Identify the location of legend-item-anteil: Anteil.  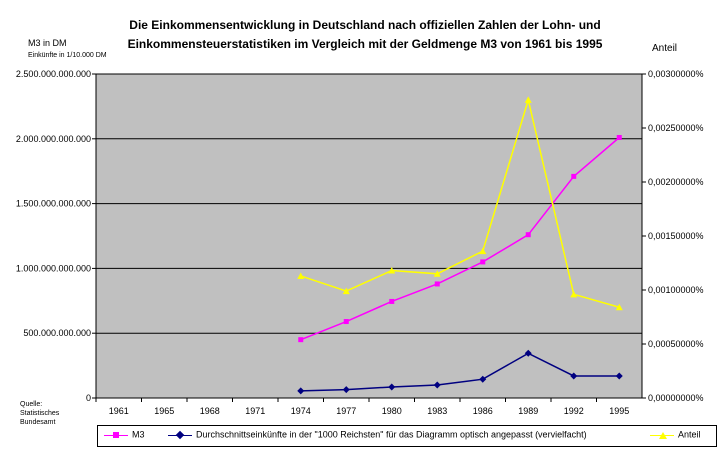
(675, 435).